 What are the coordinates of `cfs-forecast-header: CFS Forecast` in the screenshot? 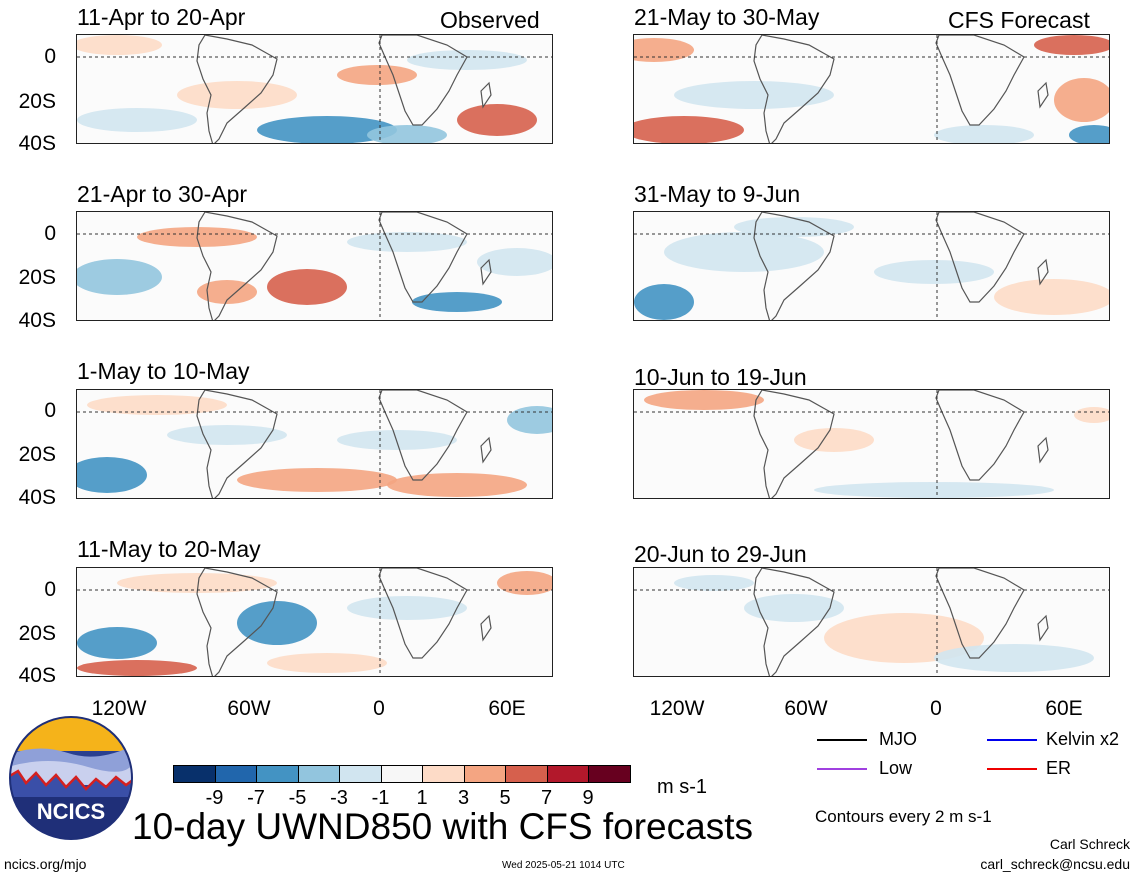 It's located at (1019, 20).